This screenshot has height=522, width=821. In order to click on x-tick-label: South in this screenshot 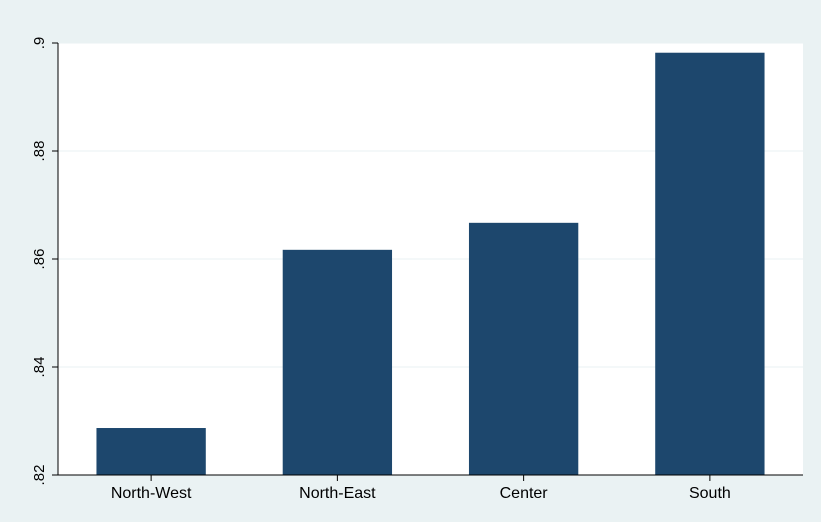, I will do `click(710, 493)`.